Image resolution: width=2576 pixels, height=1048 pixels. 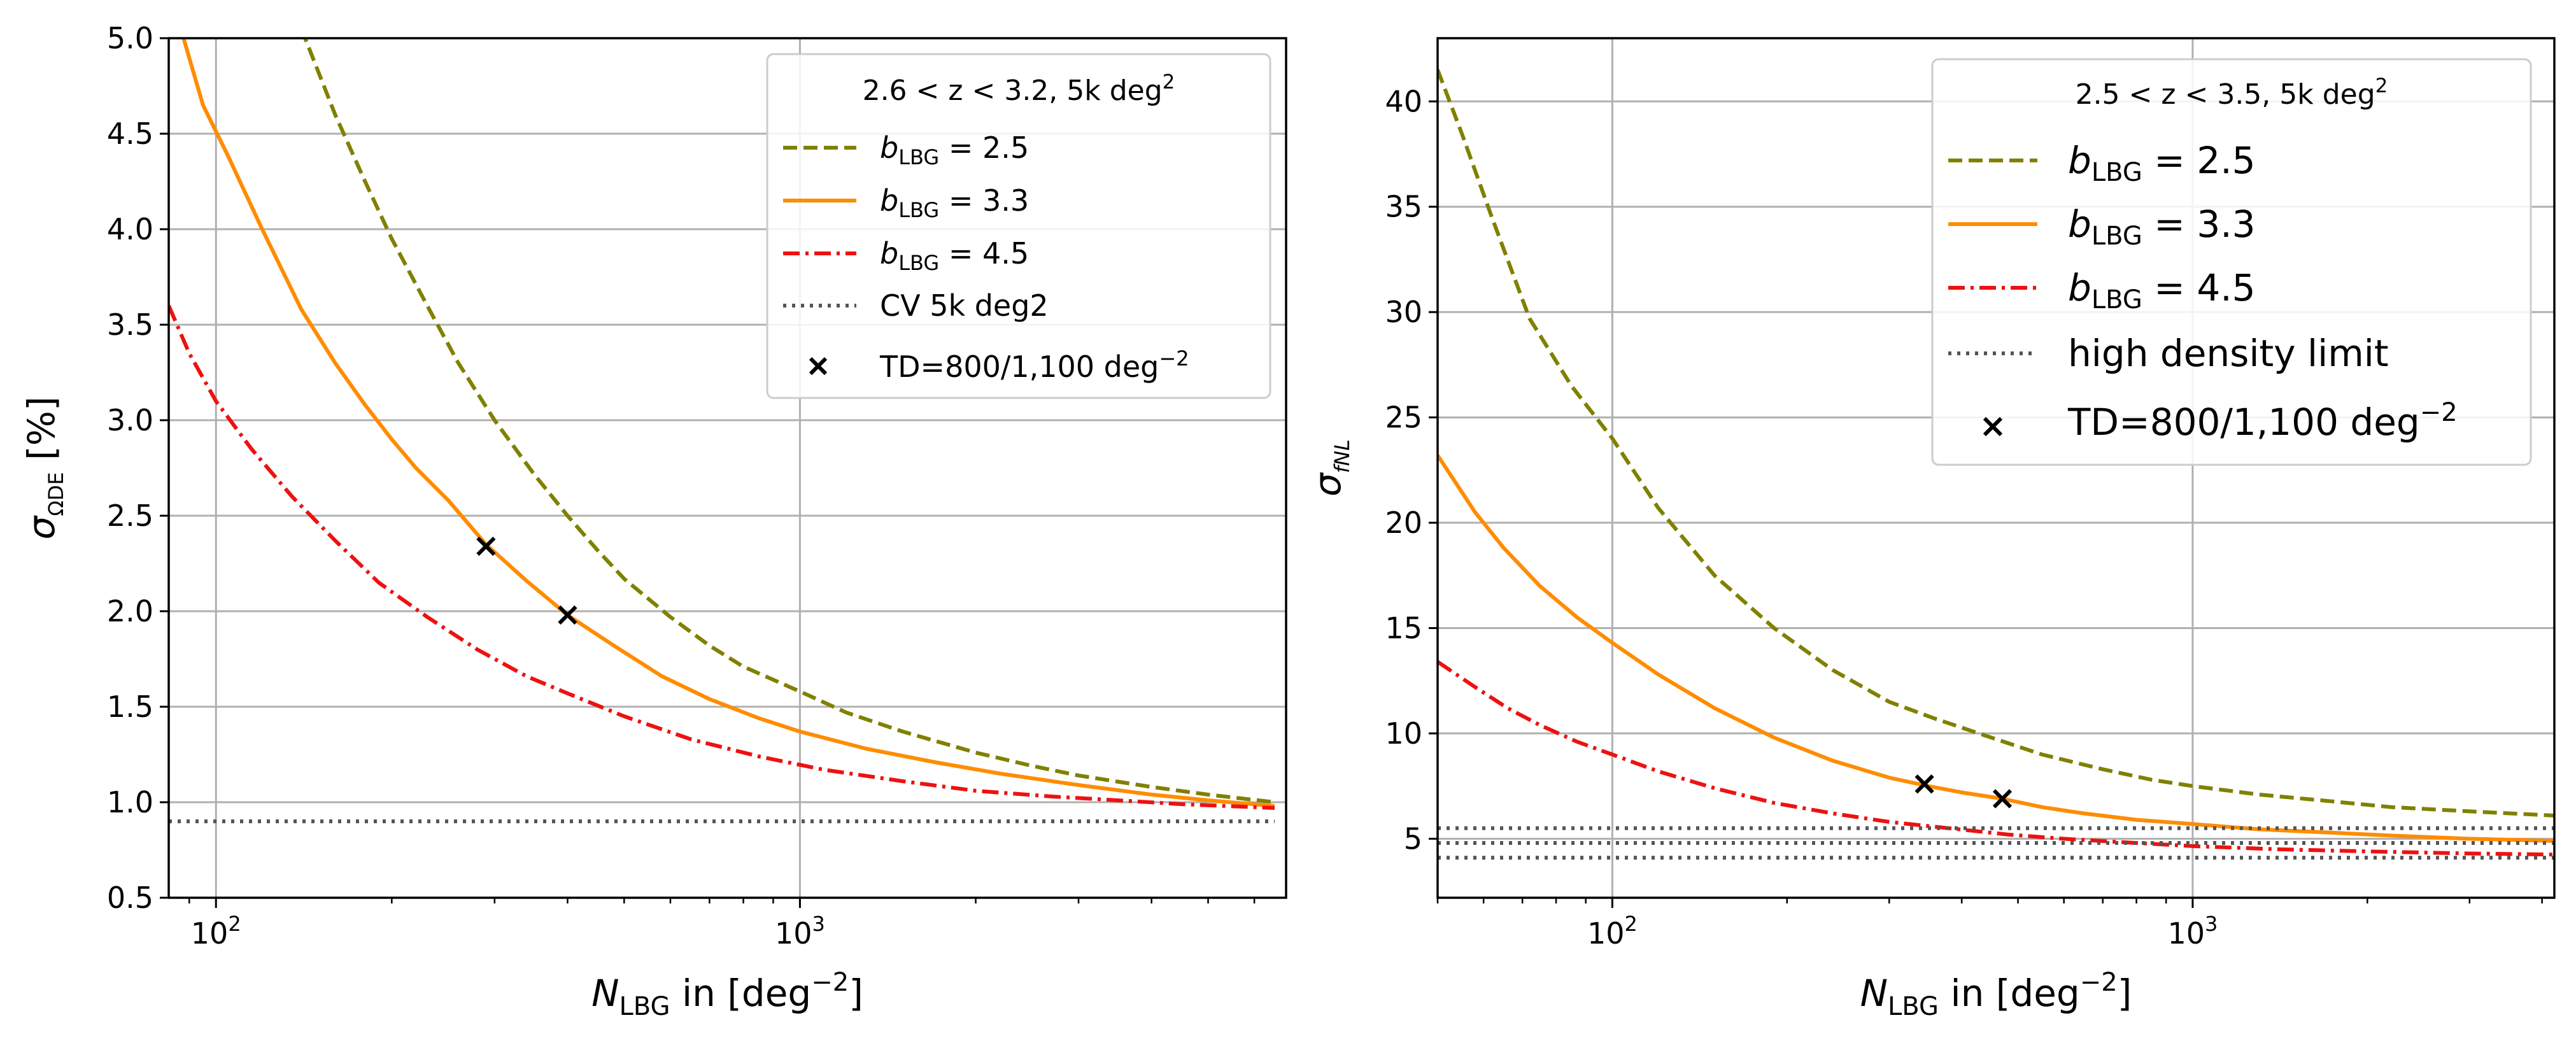 What do you see at coordinates (1403, 523) in the screenshot?
I see `right-y-tick-label: 20` at bounding box center [1403, 523].